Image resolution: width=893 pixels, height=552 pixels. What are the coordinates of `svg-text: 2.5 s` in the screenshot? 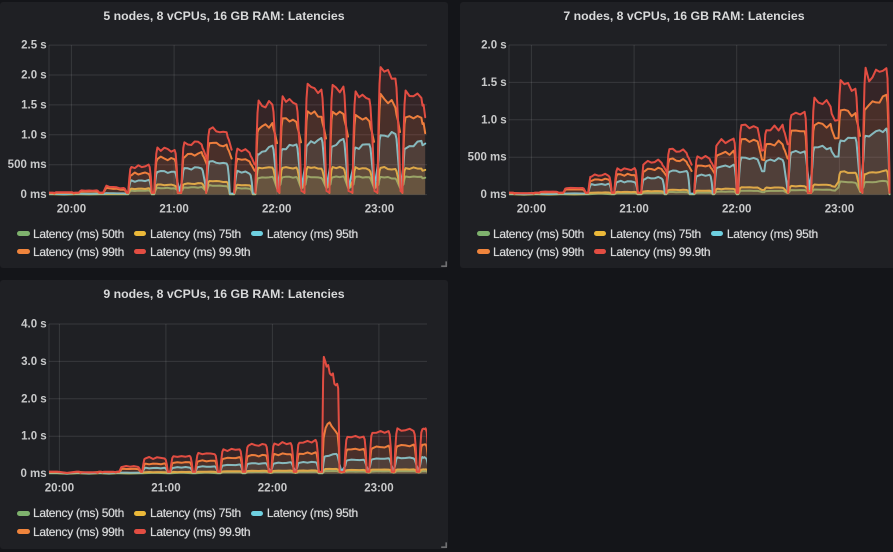 It's located at (34, 46).